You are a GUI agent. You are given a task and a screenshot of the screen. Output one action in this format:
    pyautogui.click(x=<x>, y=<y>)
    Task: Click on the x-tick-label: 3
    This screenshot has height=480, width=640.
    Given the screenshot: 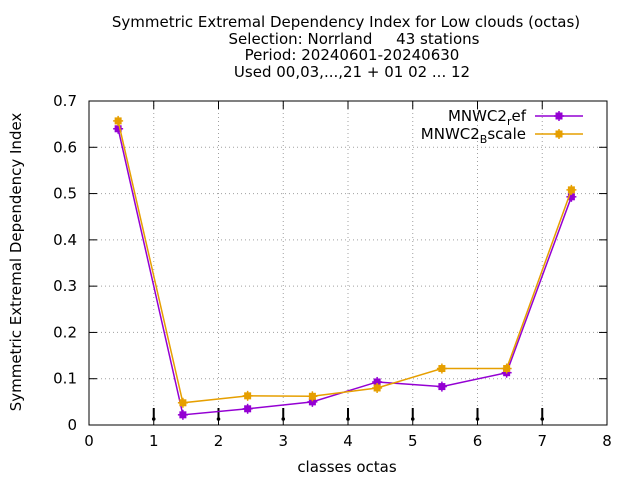 What is the action you would take?
    pyautogui.click(x=283, y=441)
    